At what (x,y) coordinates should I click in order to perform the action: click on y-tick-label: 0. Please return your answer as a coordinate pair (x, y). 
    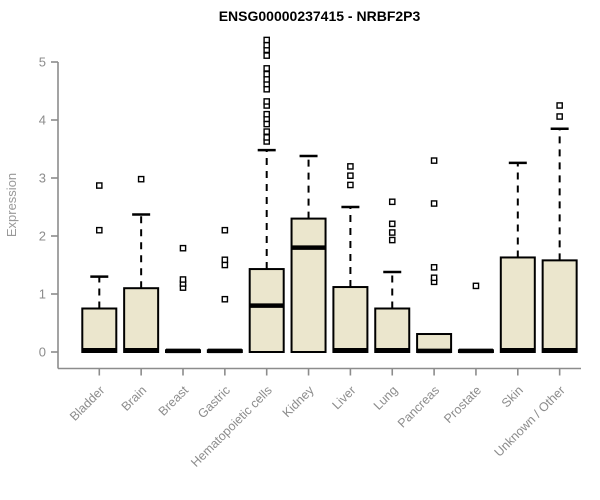
    Looking at the image, I should click on (42, 352).